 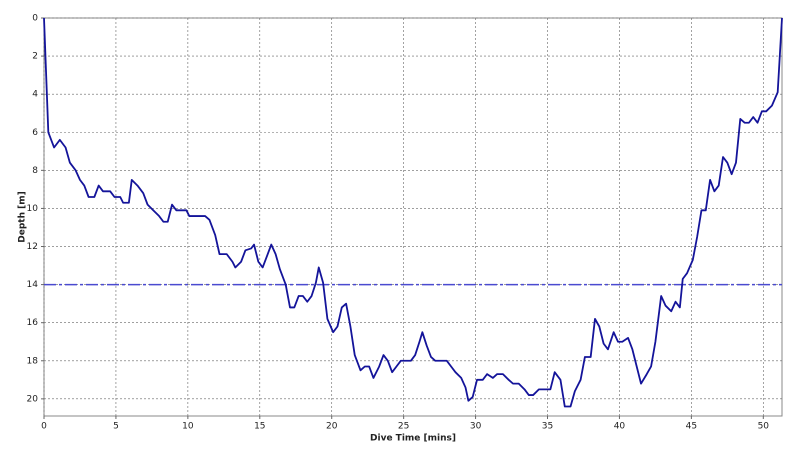 I want to click on x-tick-label: 35, so click(x=547, y=427).